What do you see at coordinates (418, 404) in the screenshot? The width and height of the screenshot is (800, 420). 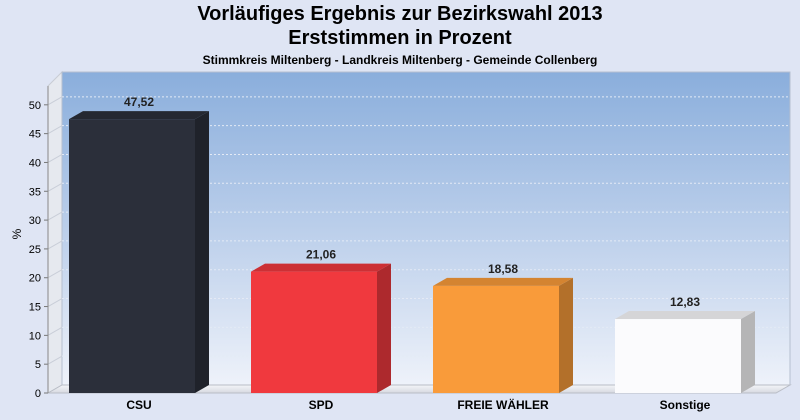 I see `x-axis: CSU SPD FREIE WÄHLER Sonstige` at bounding box center [418, 404].